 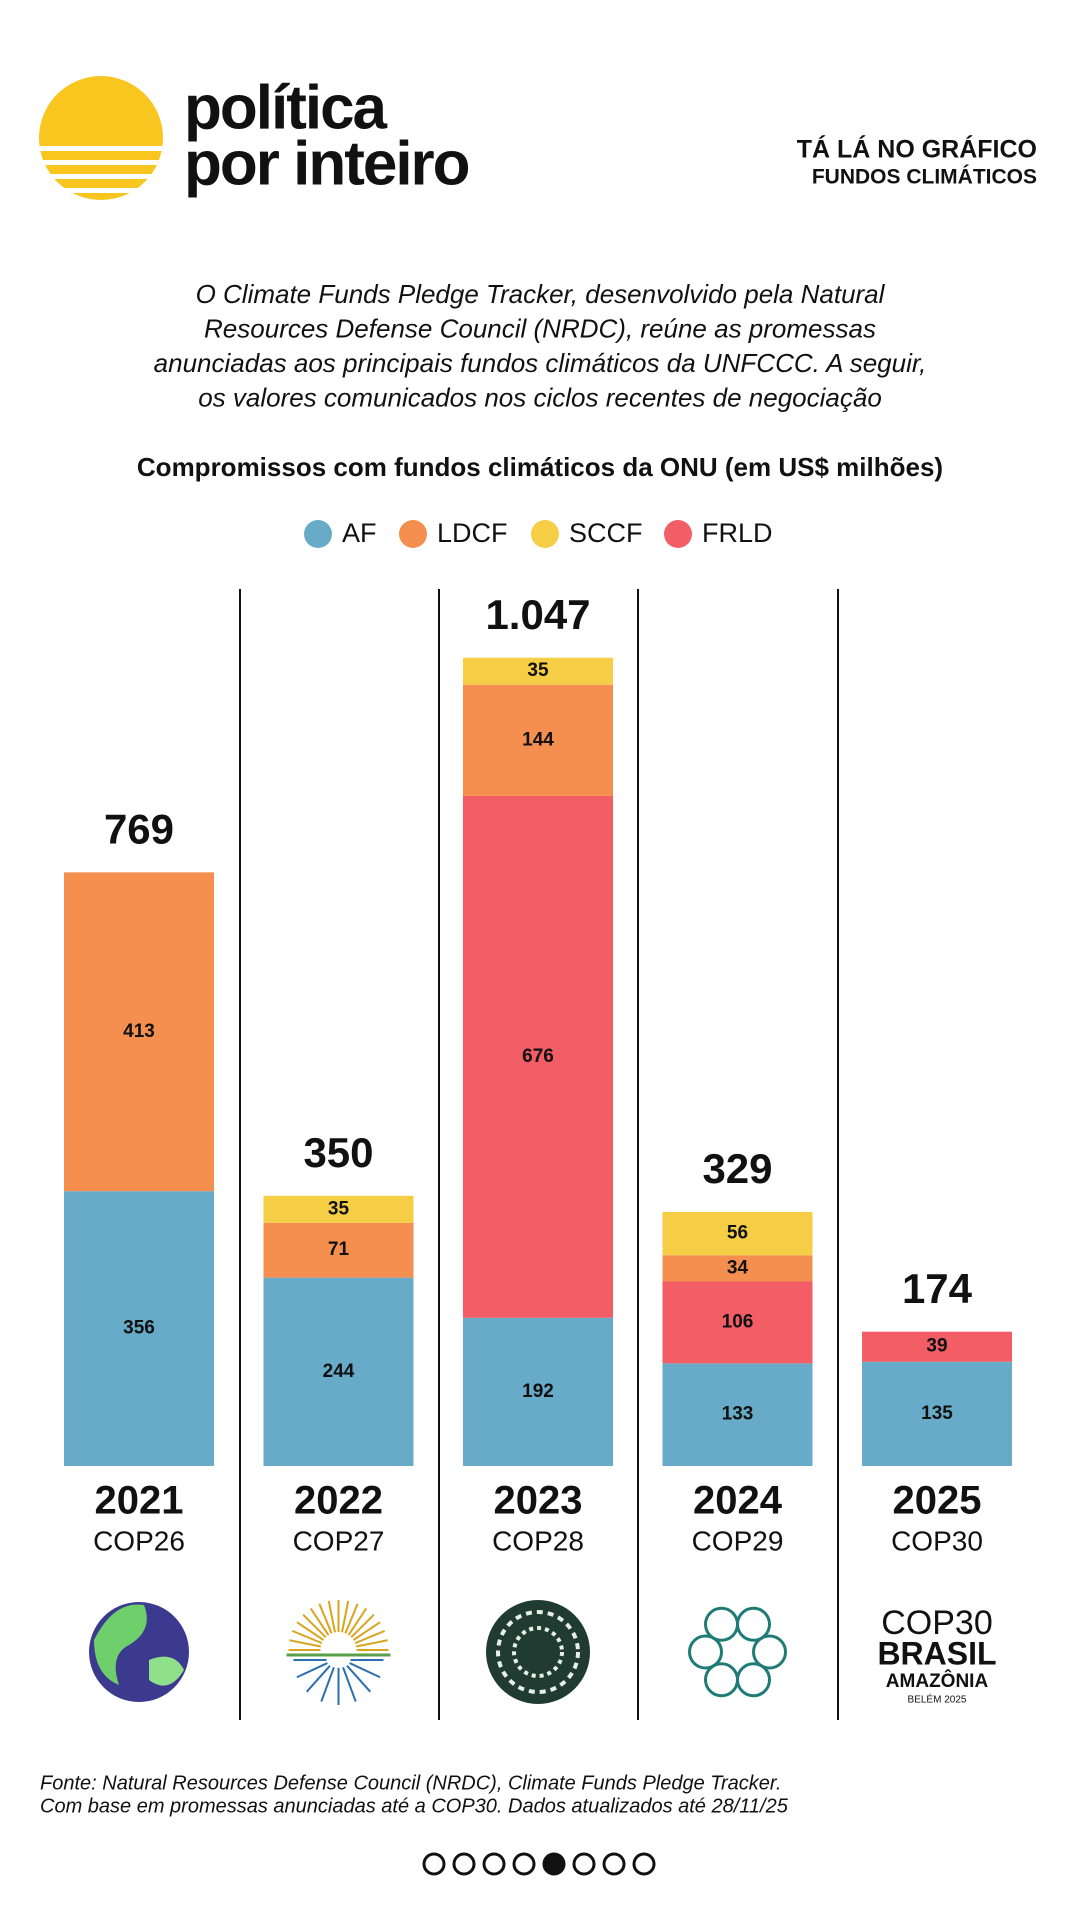 What do you see at coordinates (139, 1328) in the screenshot?
I see `segment-label: 356` at bounding box center [139, 1328].